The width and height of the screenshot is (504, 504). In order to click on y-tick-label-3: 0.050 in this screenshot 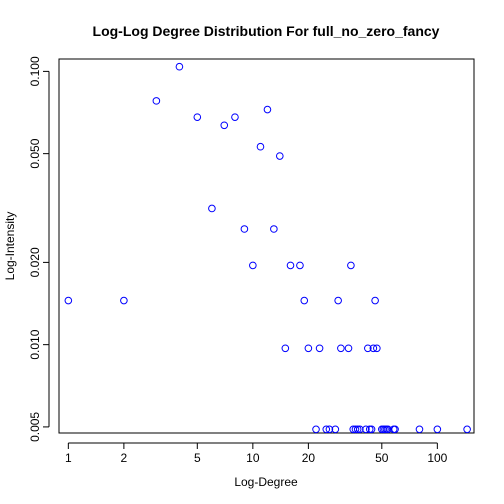, I will do `click(35, 153)`.